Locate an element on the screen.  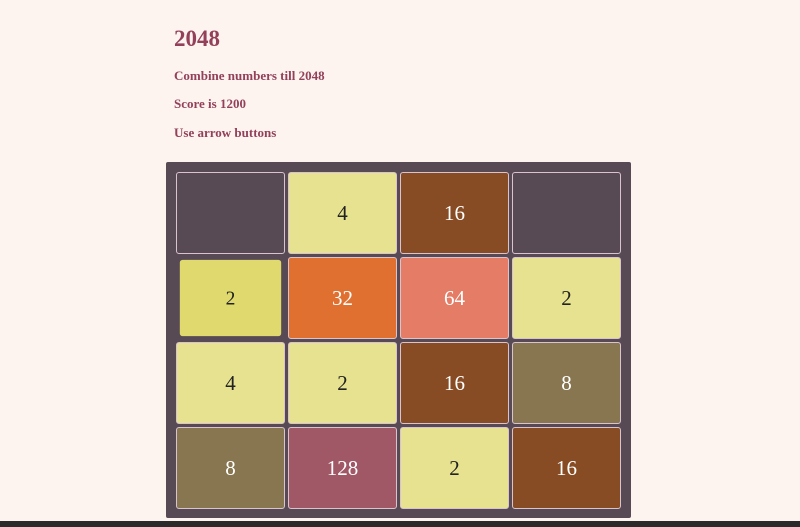
subtitle: Combine numbers till 2048 is located at coordinates (249, 75).